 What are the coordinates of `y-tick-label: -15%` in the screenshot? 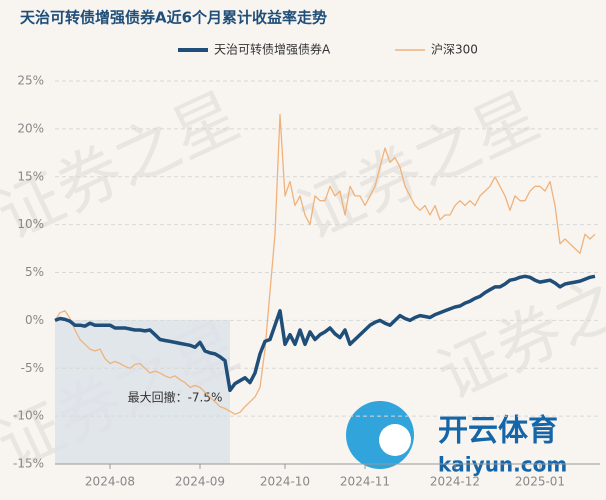 It's located at (28, 464).